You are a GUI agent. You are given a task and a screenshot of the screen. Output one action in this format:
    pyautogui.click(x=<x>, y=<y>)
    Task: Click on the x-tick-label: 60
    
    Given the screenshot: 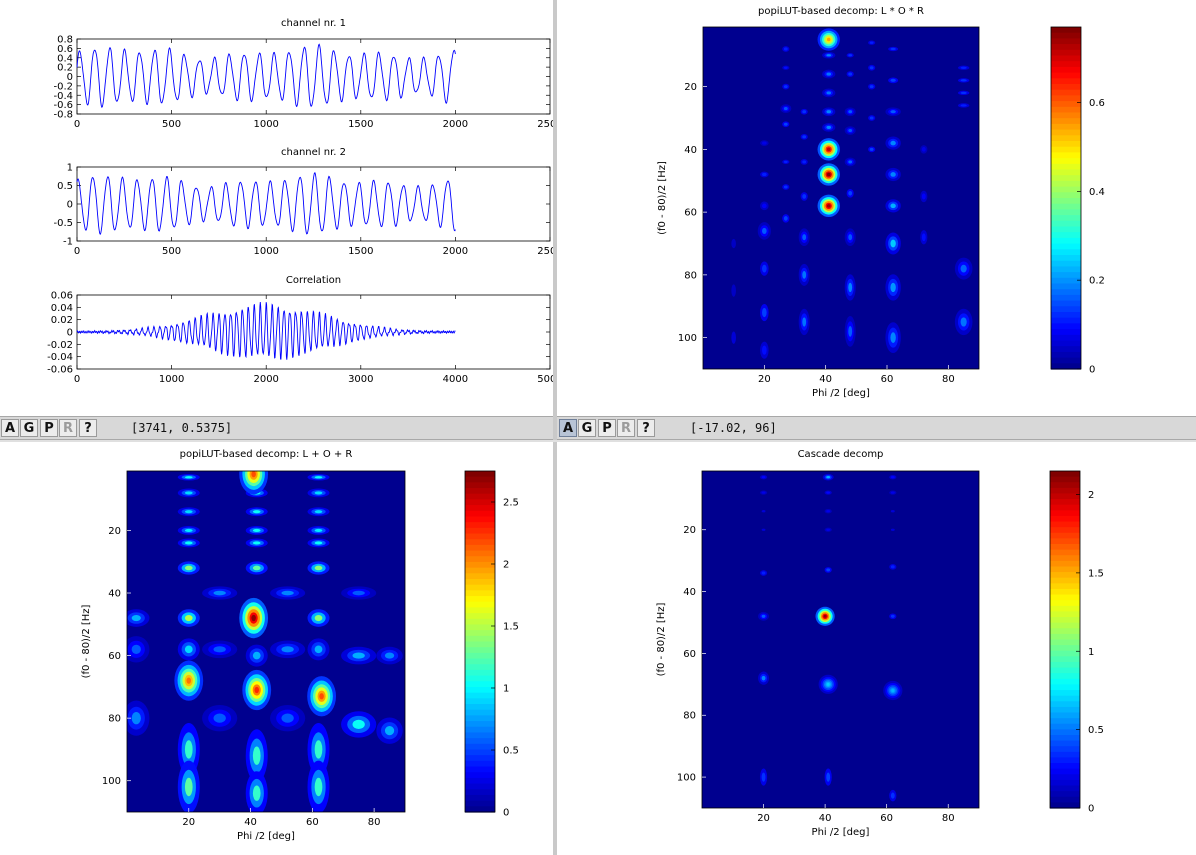 What is the action you would take?
    pyautogui.click(x=887, y=379)
    